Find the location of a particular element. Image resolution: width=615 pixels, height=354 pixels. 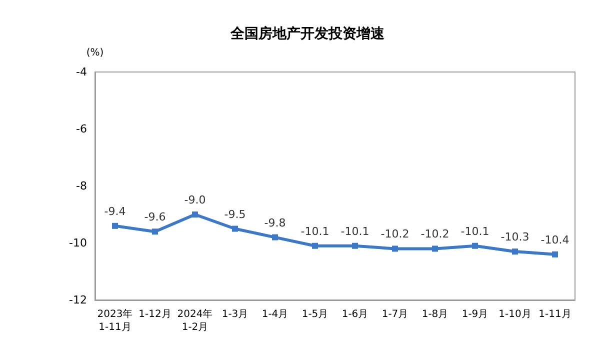

y-tick-label: -4 is located at coordinates (81, 72).